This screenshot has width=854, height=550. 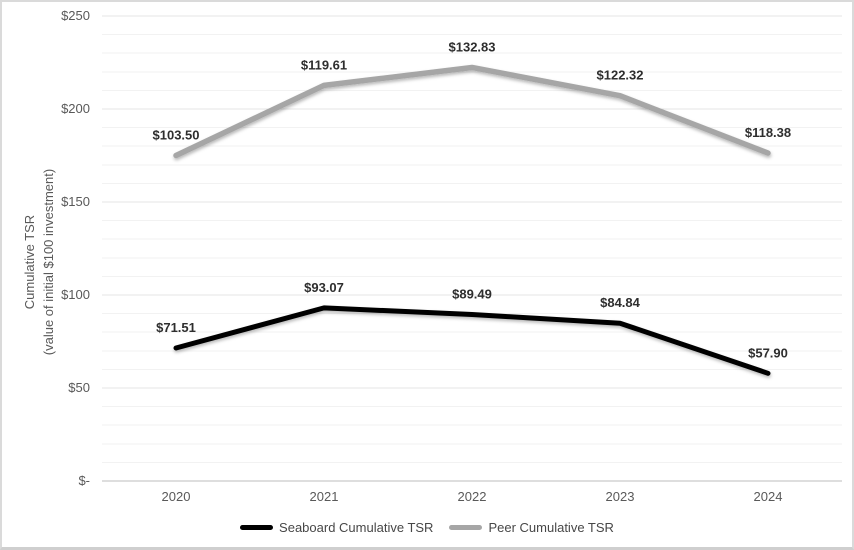 What do you see at coordinates (176, 496) in the screenshot?
I see `x-tick-label: 2020` at bounding box center [176, 496].